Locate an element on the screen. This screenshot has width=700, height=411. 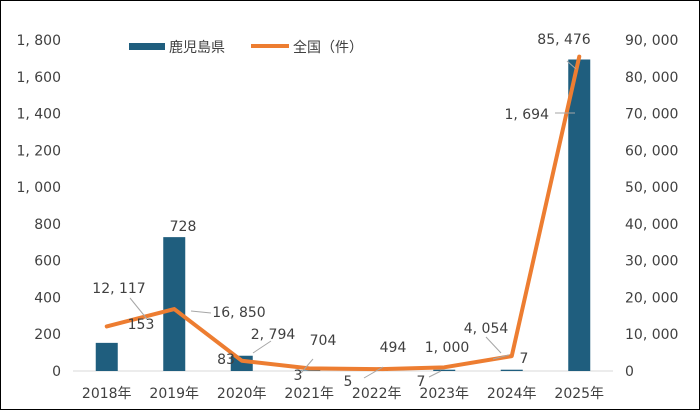
legend-swatch-kagoshima is located at coordinates (147, 46).